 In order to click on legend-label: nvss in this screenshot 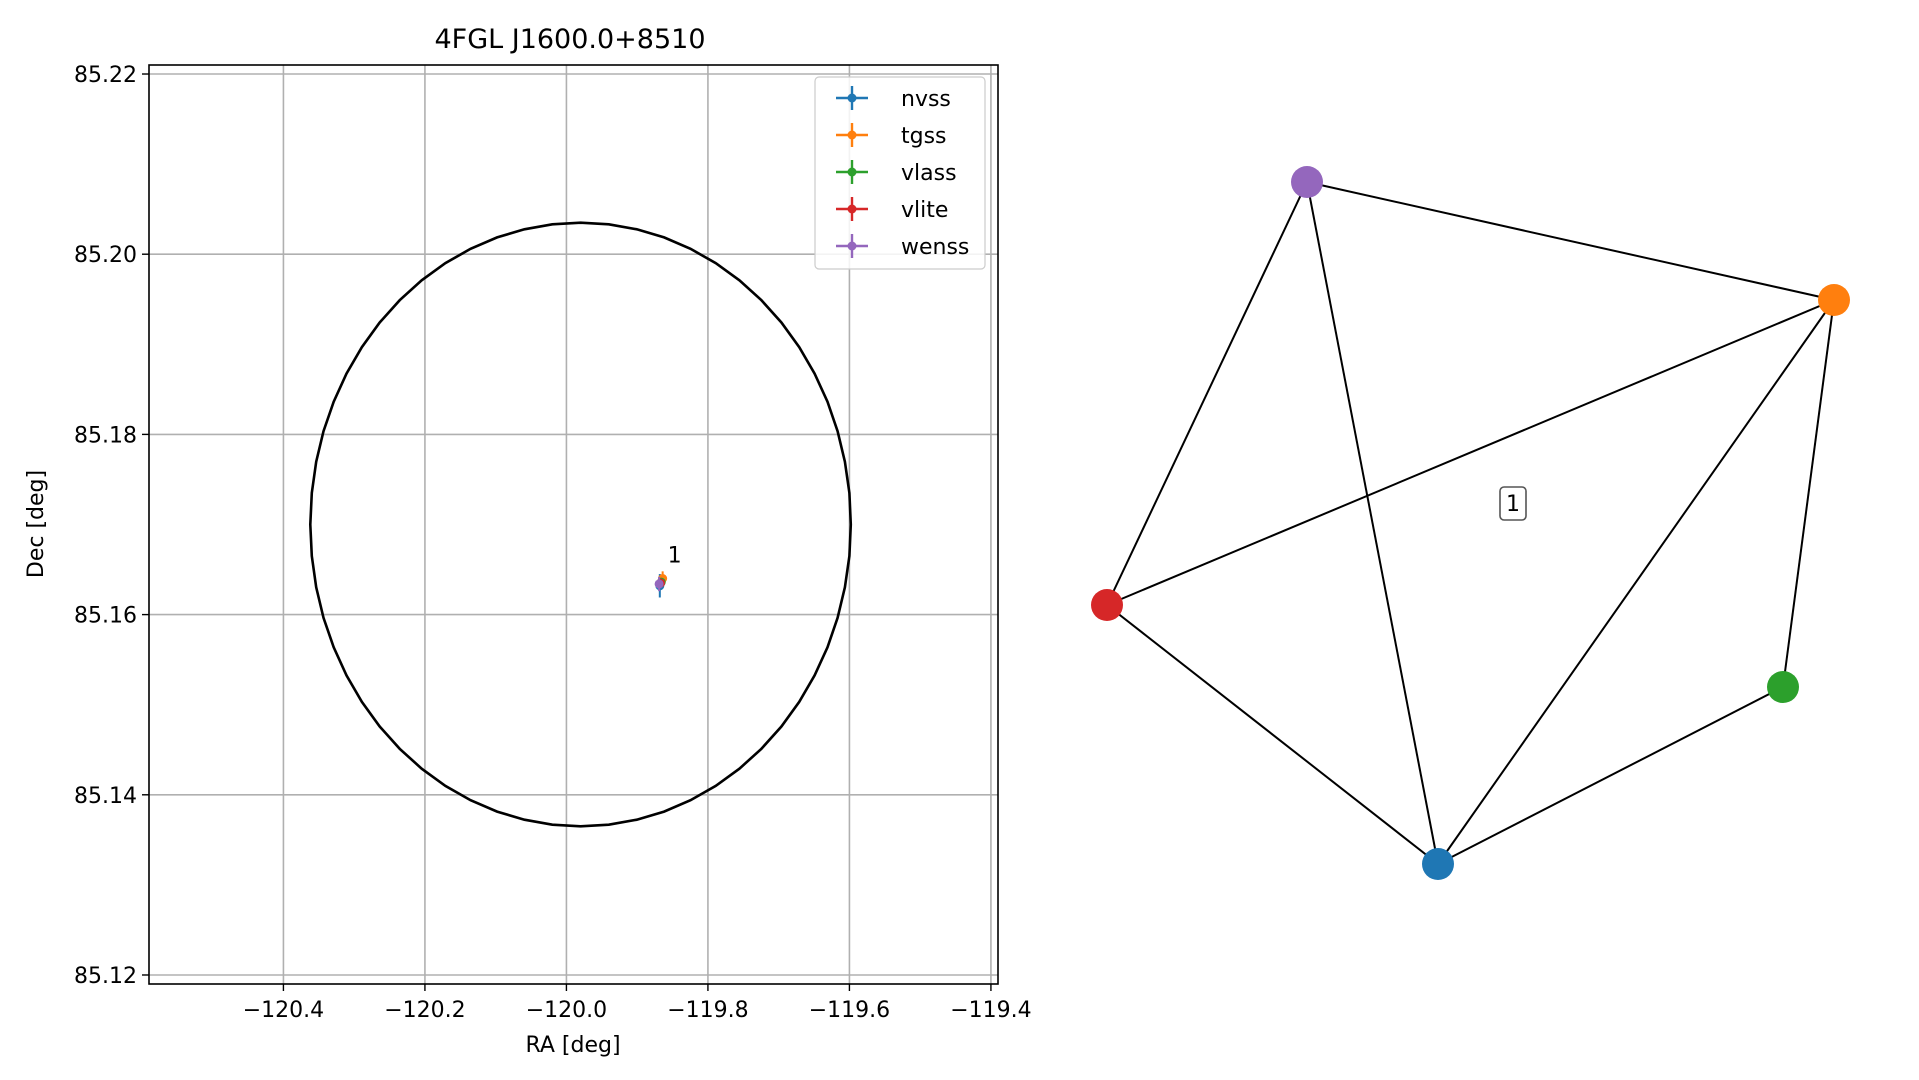, I will do `click(926, 99)`.